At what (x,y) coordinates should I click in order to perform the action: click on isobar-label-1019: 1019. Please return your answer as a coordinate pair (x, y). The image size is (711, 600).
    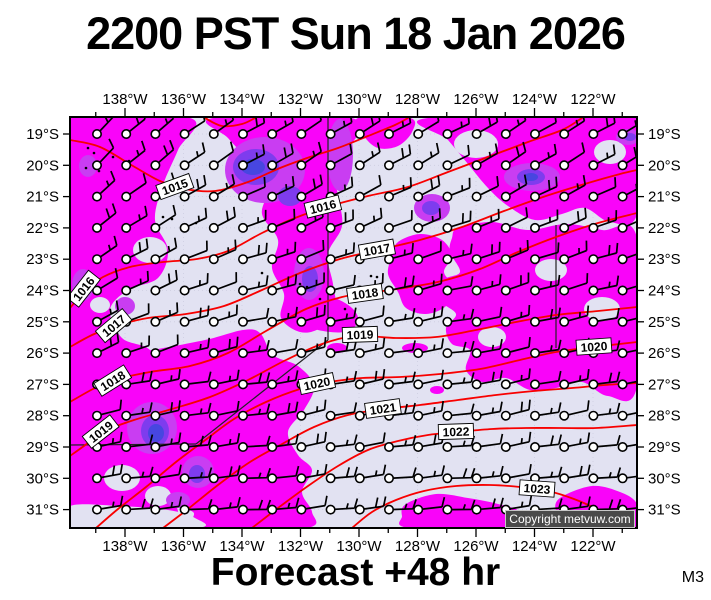
    Looking at the image, I should click on (360, 334).